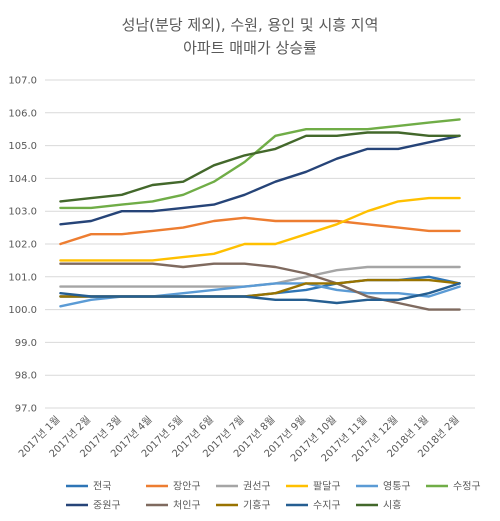  I want to click on legend-label: 수지구, so click(327, 506).